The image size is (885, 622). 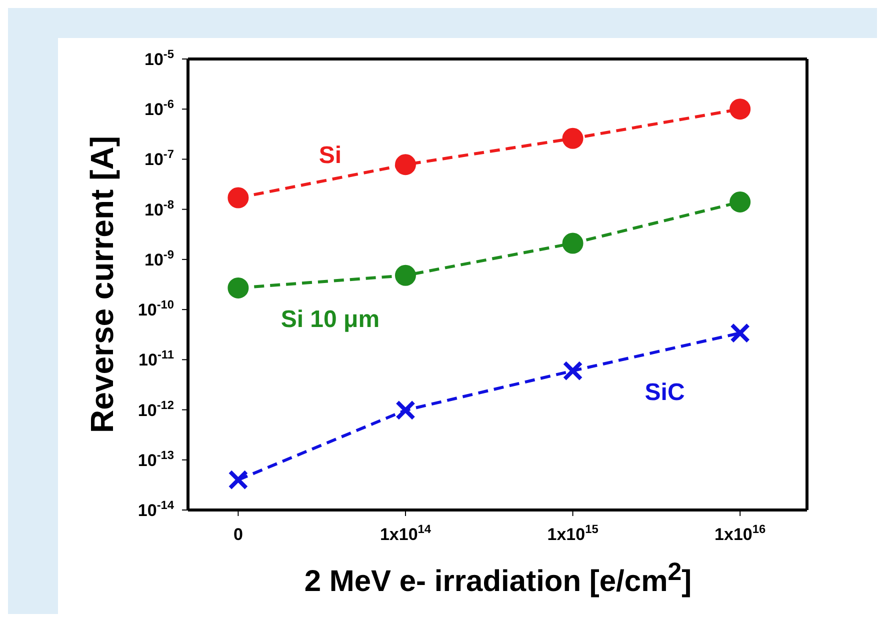 What do you see at coordinates (664, 392) in the screenshot?
I see `series-label: SiC` at bounding box center [664, 392].